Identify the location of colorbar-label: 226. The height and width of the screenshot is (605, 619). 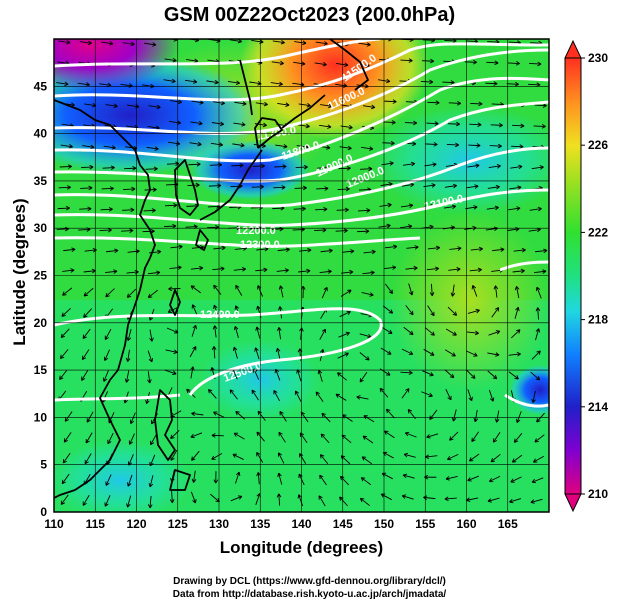
(598, 145).